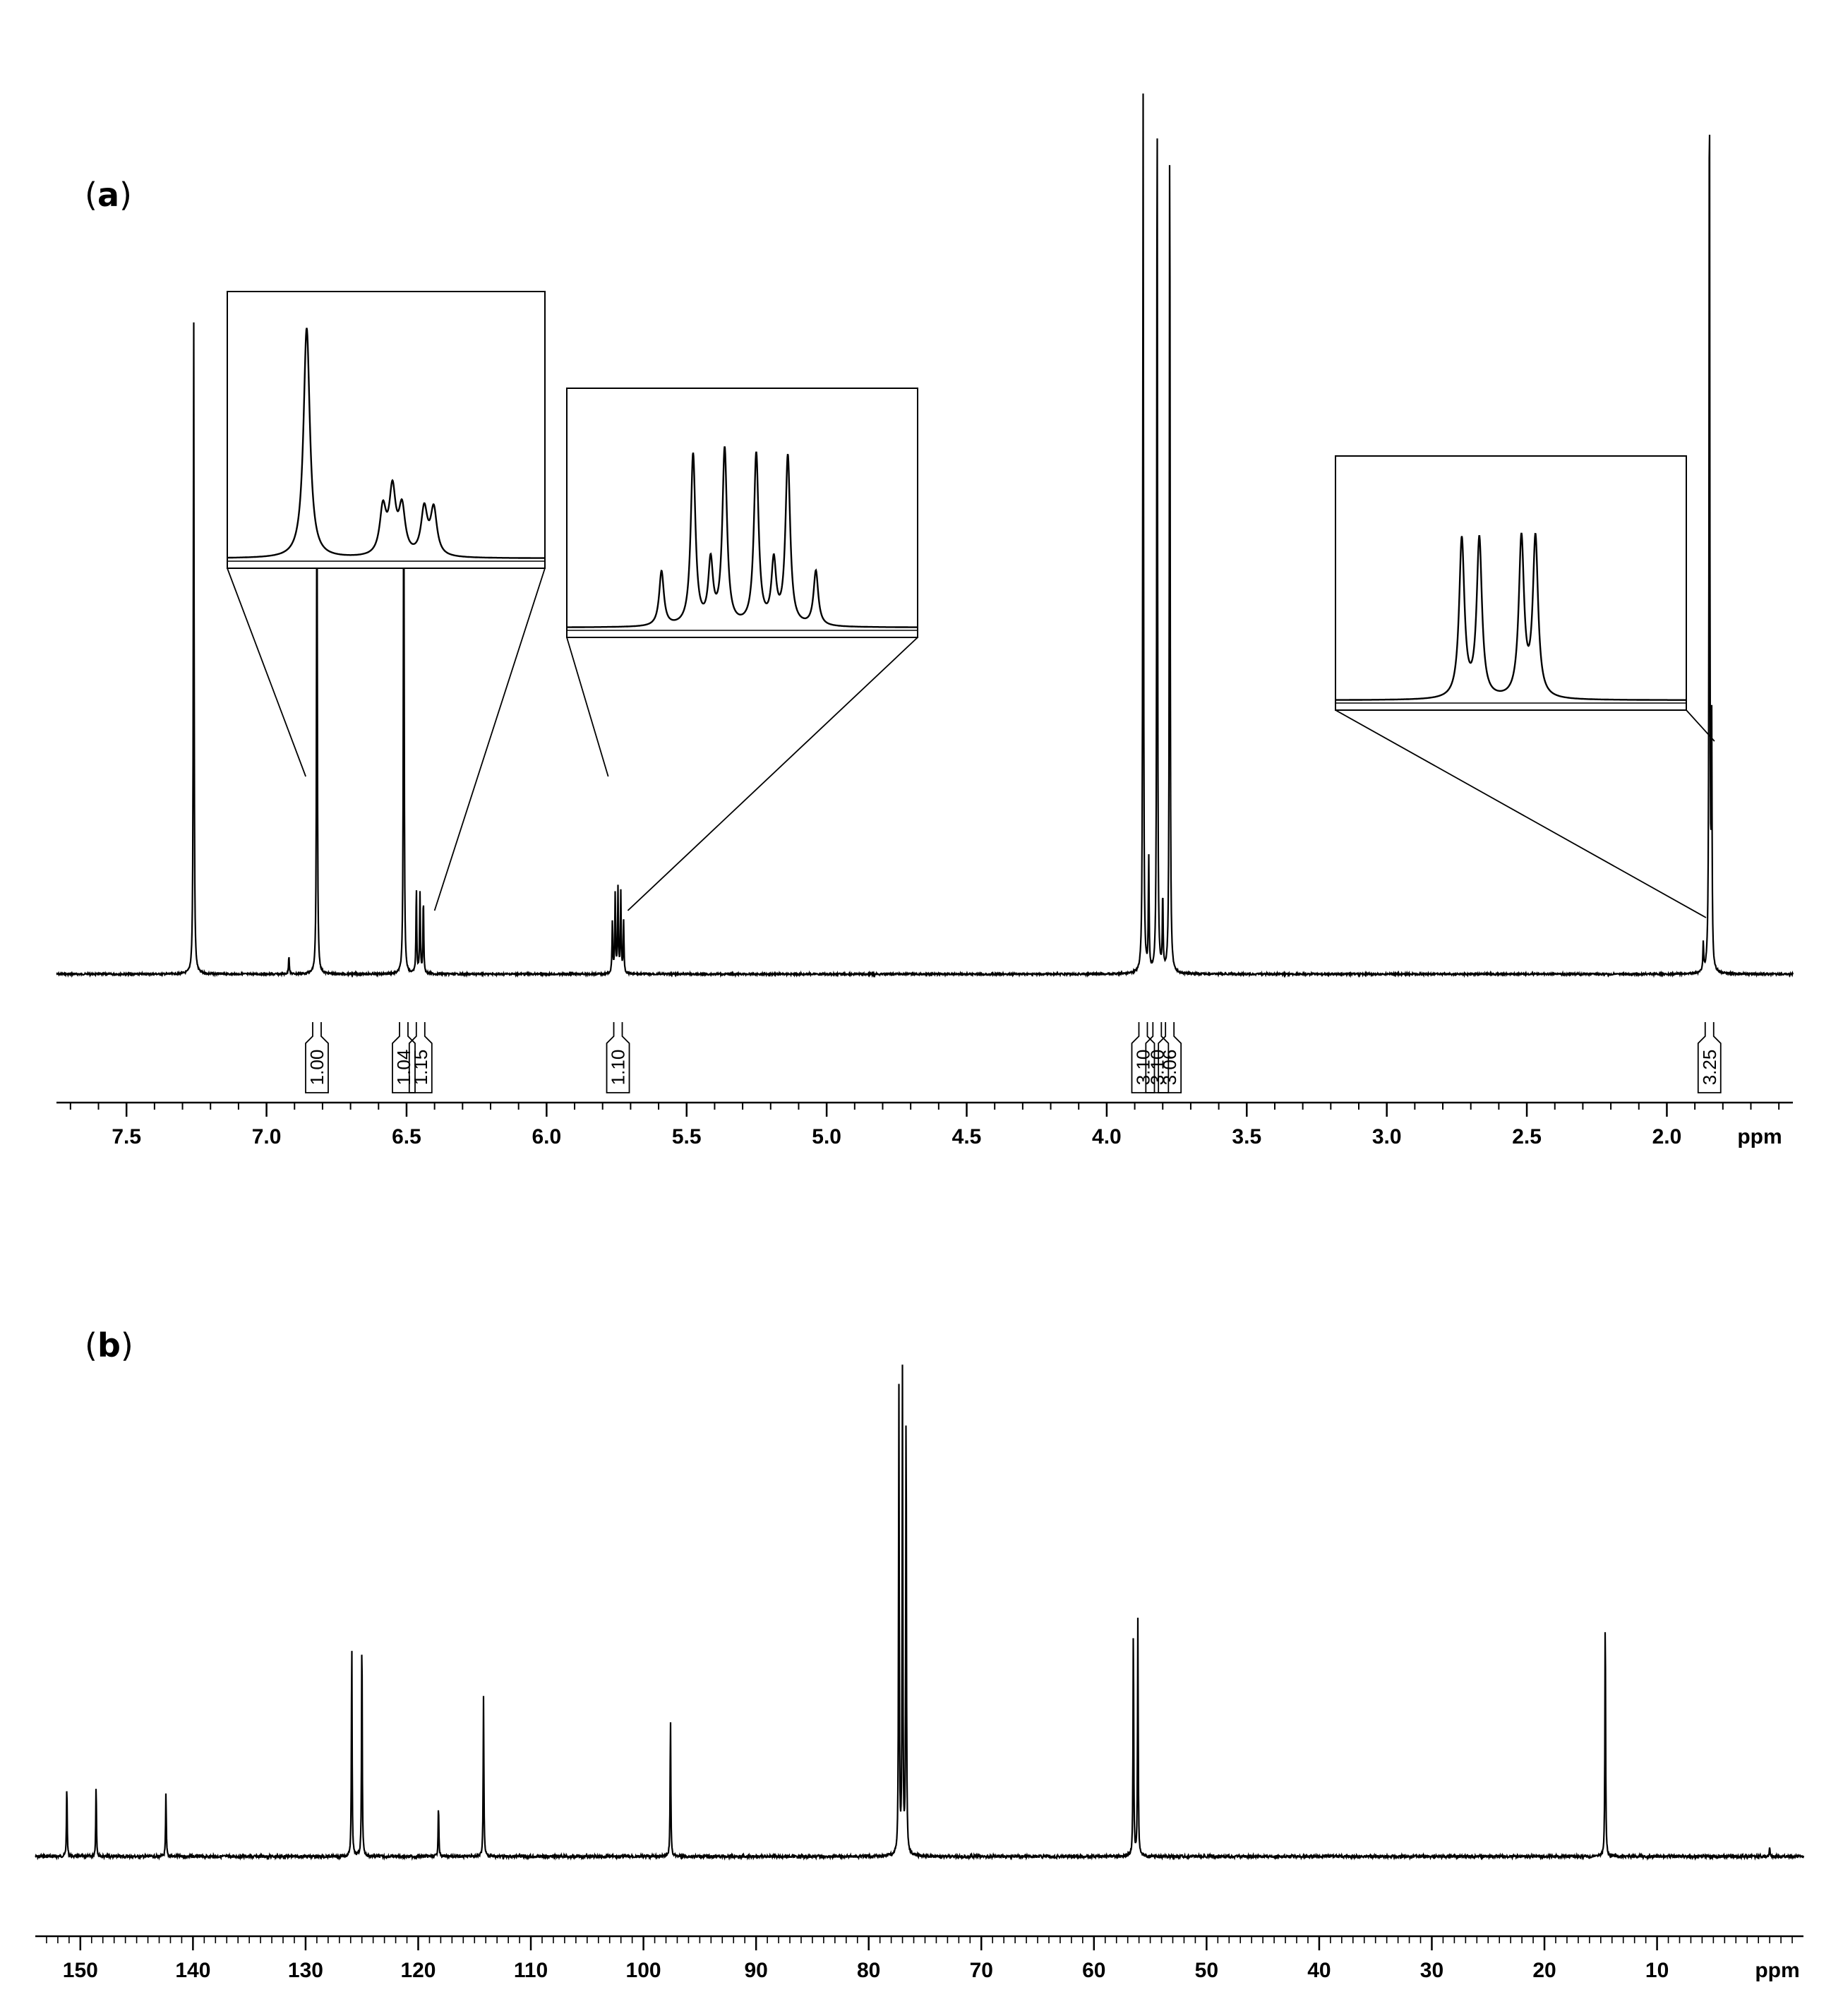 The width and height of the screenshot is (1843, 2016). I want to click on integral-value: 1.04, so click(403, 1068).